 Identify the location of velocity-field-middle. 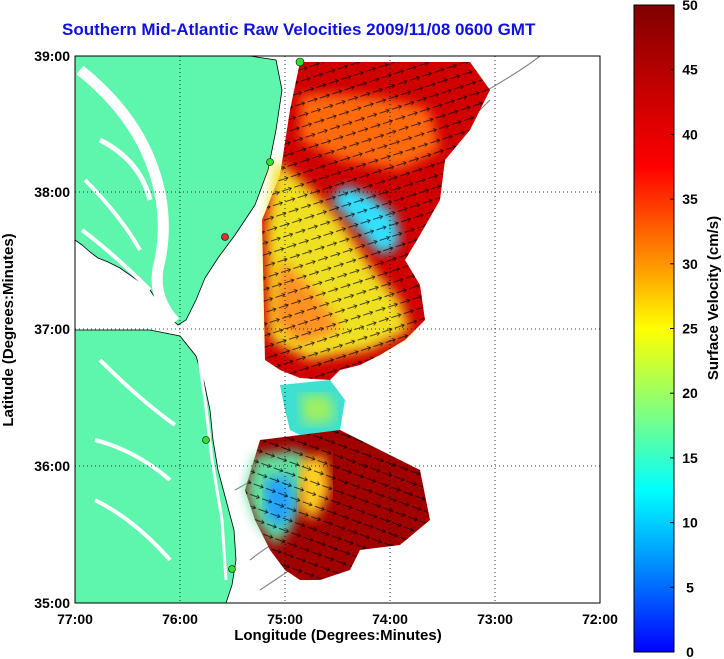
(312, 410).